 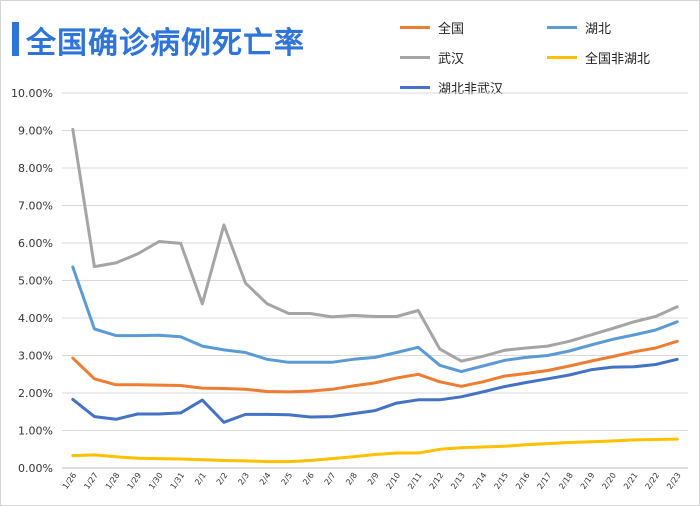 What do you see at coordinates (394, 481) in the screenshot?
I see `x-tick-label: 2/10` at bounding box center [394, 481].